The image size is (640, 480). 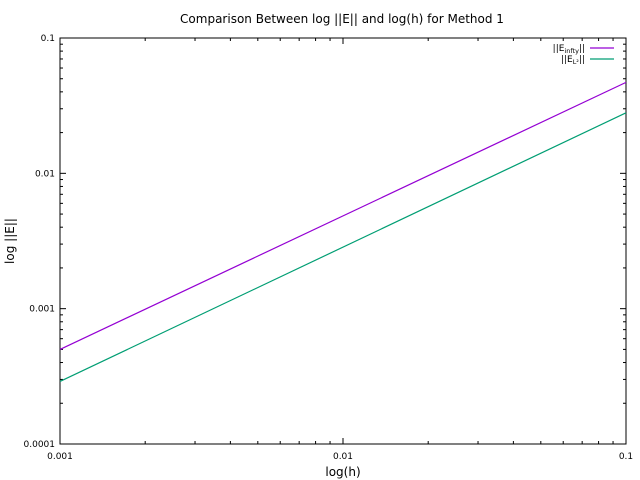 I want to click on y-tick-label: 0.01, so click(x=45, y=174).